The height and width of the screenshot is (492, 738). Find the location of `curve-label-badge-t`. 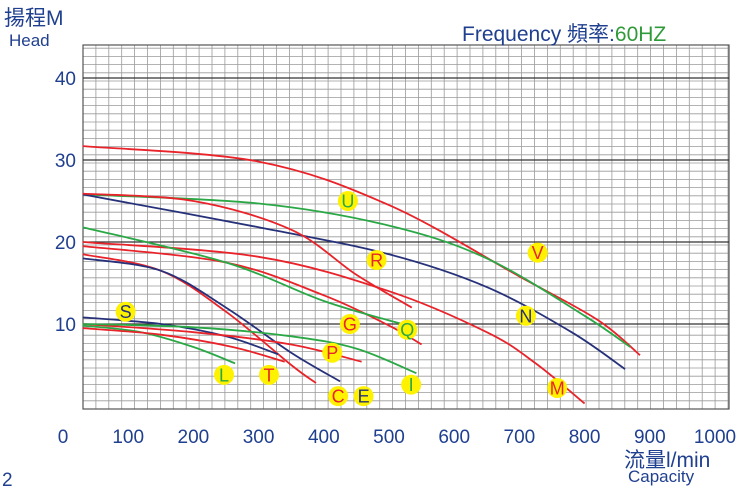

curve-label-badge-t is located at coordinates (269, 374).